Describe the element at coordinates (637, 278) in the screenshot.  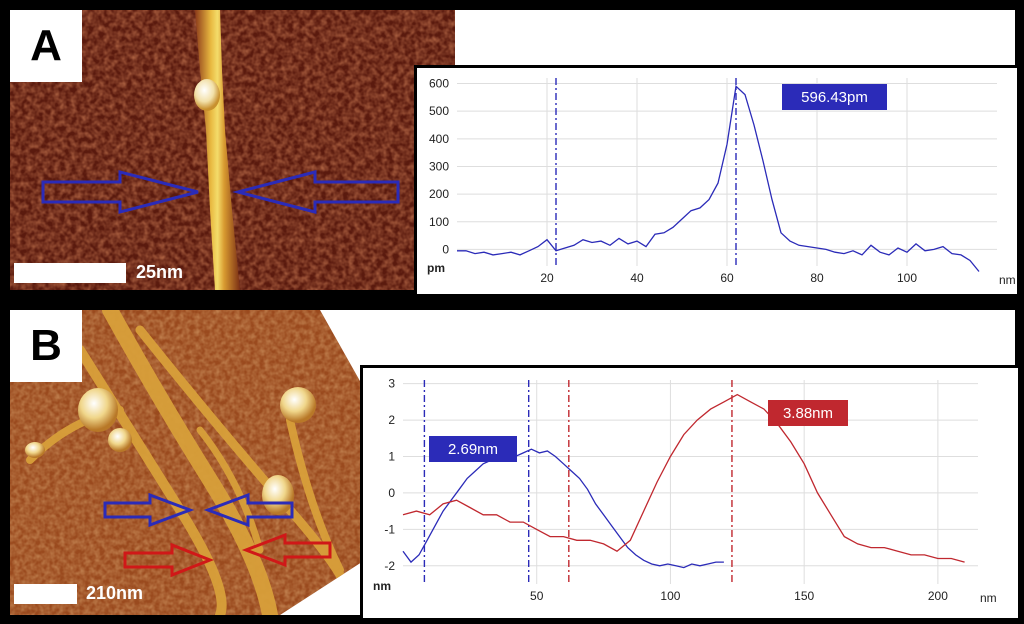
I see `x-tick-label: 40` at that location.